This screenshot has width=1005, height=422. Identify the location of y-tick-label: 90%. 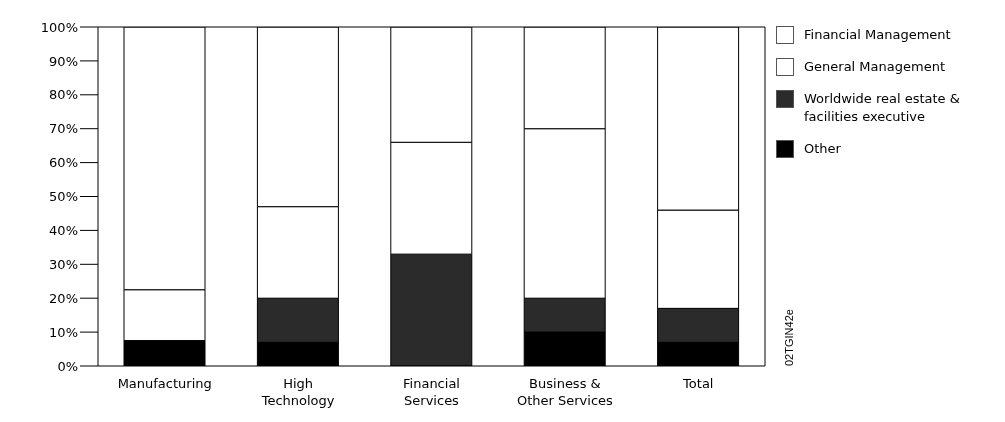
(63, 61).